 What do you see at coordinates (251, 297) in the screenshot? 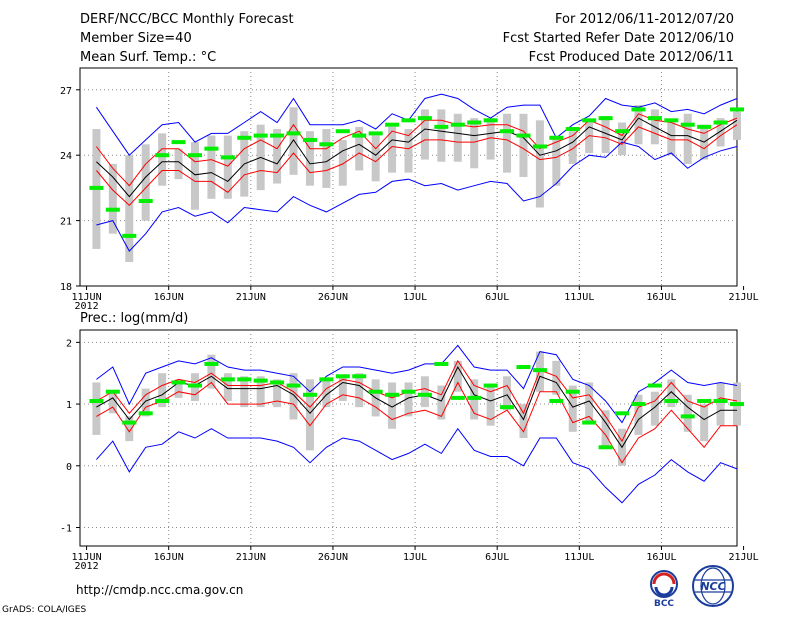
I see `x-tick-label: 21JUN` at bounding box center [251, 297].